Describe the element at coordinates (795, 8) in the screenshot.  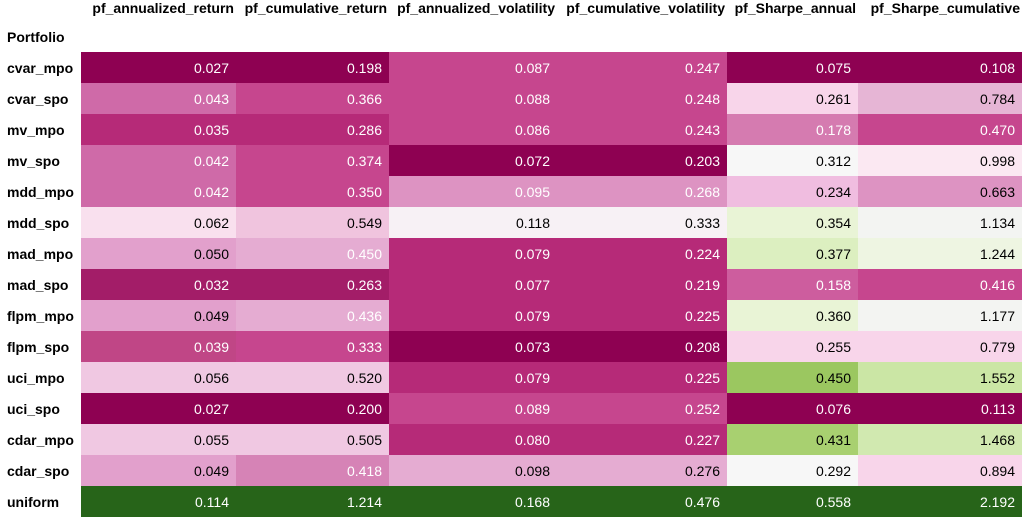
I see `column-header: pf_Sharpe_annual` at that location.